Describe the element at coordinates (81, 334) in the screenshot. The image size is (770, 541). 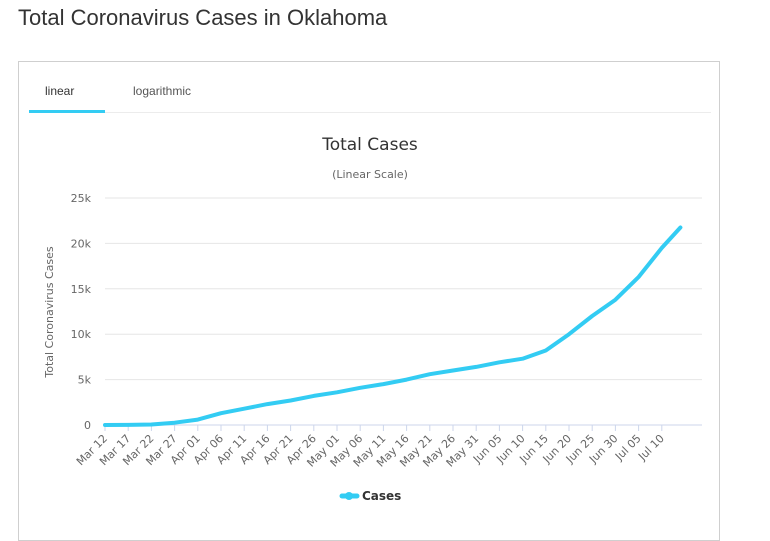
I see `y-tick-label: 10k` at that location.